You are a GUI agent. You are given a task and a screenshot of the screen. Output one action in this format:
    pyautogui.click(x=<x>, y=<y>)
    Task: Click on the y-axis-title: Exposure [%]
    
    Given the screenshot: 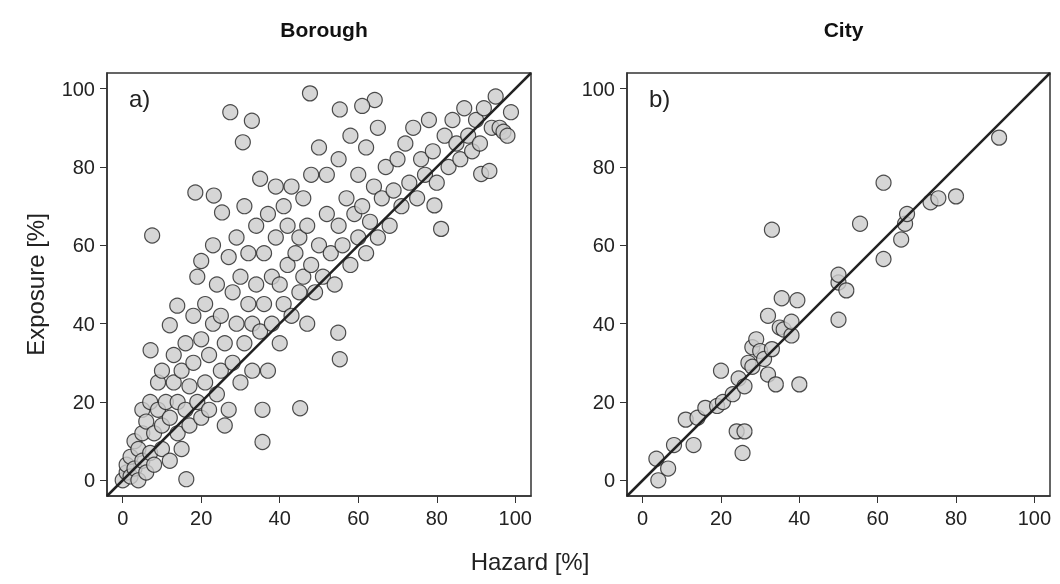 What is the action you would take?
    pyautogui.click(x=35, y=284)
    